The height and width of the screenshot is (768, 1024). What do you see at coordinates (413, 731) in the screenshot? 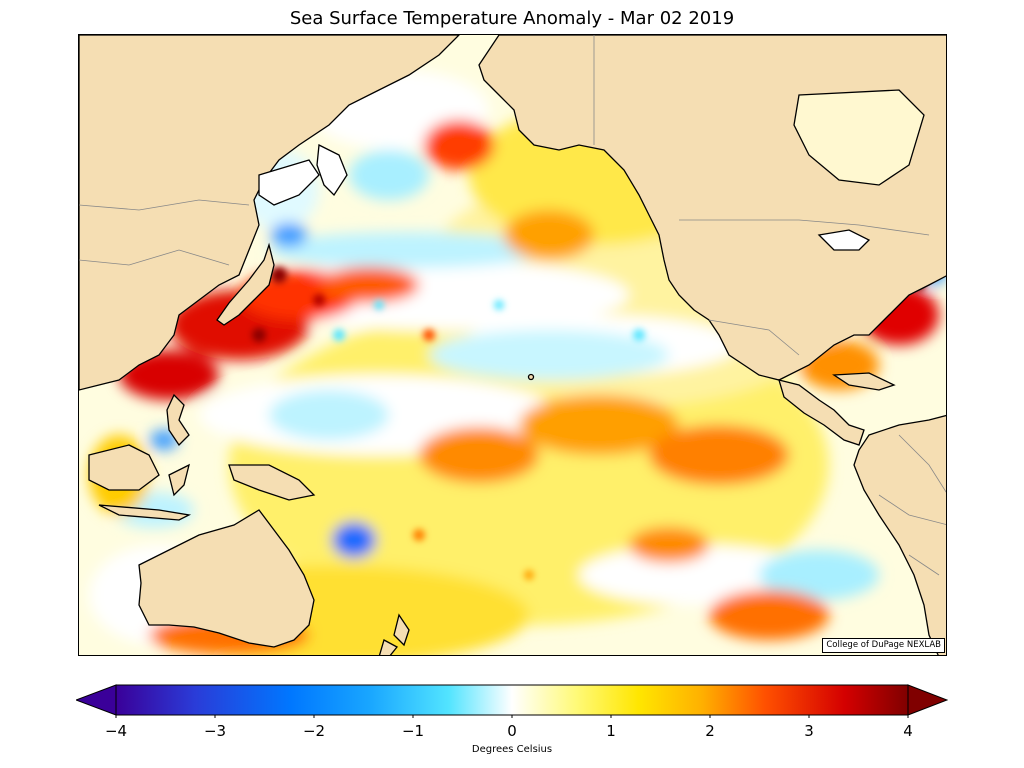
I see `colorbar-tick-label: −1` at bounding box center [413, 731].